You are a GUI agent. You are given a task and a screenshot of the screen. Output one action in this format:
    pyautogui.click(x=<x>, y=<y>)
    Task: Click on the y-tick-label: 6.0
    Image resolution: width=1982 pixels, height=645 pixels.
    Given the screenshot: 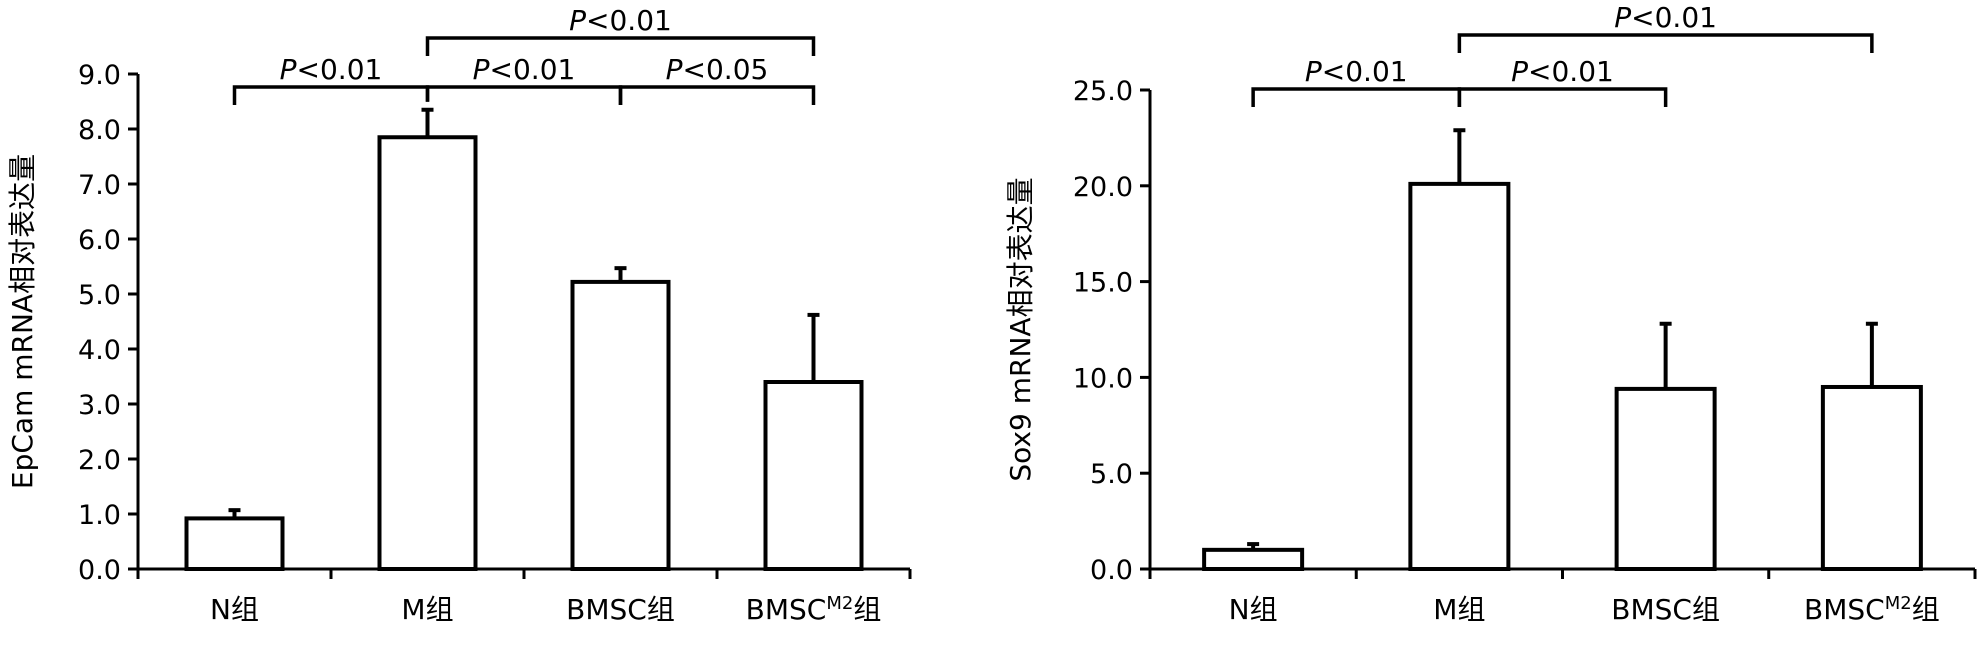 What is the action you would take?
    pyautogui.click(x=99, y=240)
    